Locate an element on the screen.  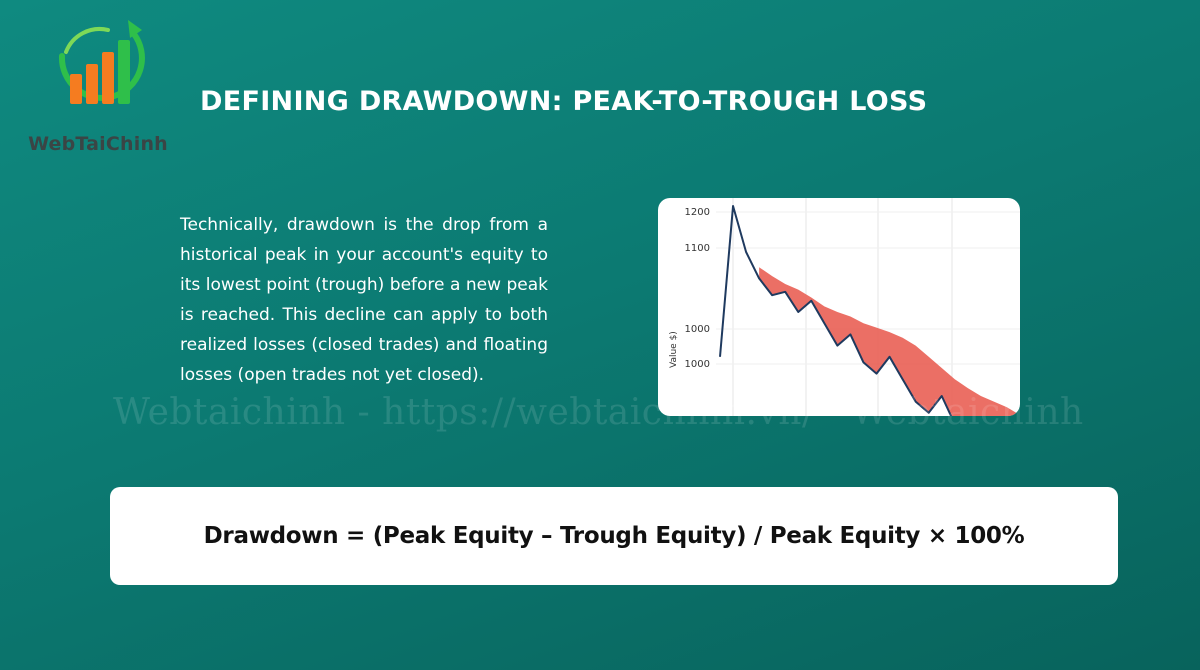
y-tick-label-0: 1200 is located at coordinates (697, 212).